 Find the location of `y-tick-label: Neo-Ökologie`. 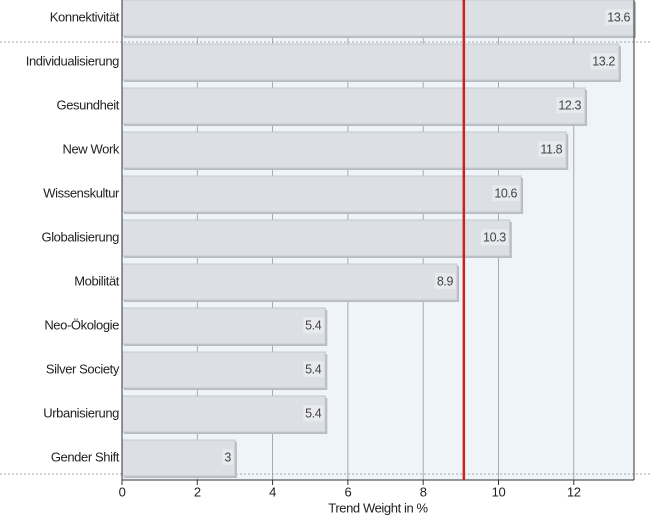

y-tick-label: Neo-Ökologie is located at coordinates (81, 324).